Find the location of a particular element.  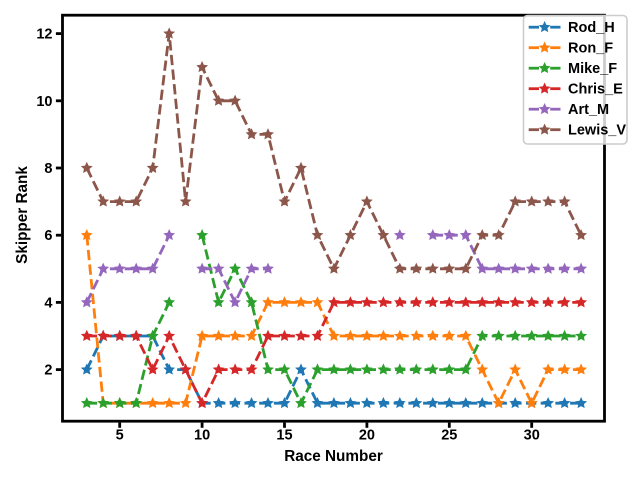

svg-text: 30 is located at coordinates (532, 436).